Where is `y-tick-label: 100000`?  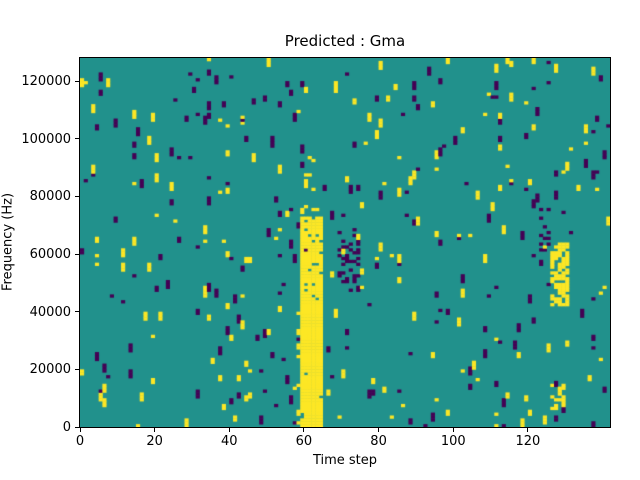 y-tick-label: 100000 is located at coordinates (46, 139).